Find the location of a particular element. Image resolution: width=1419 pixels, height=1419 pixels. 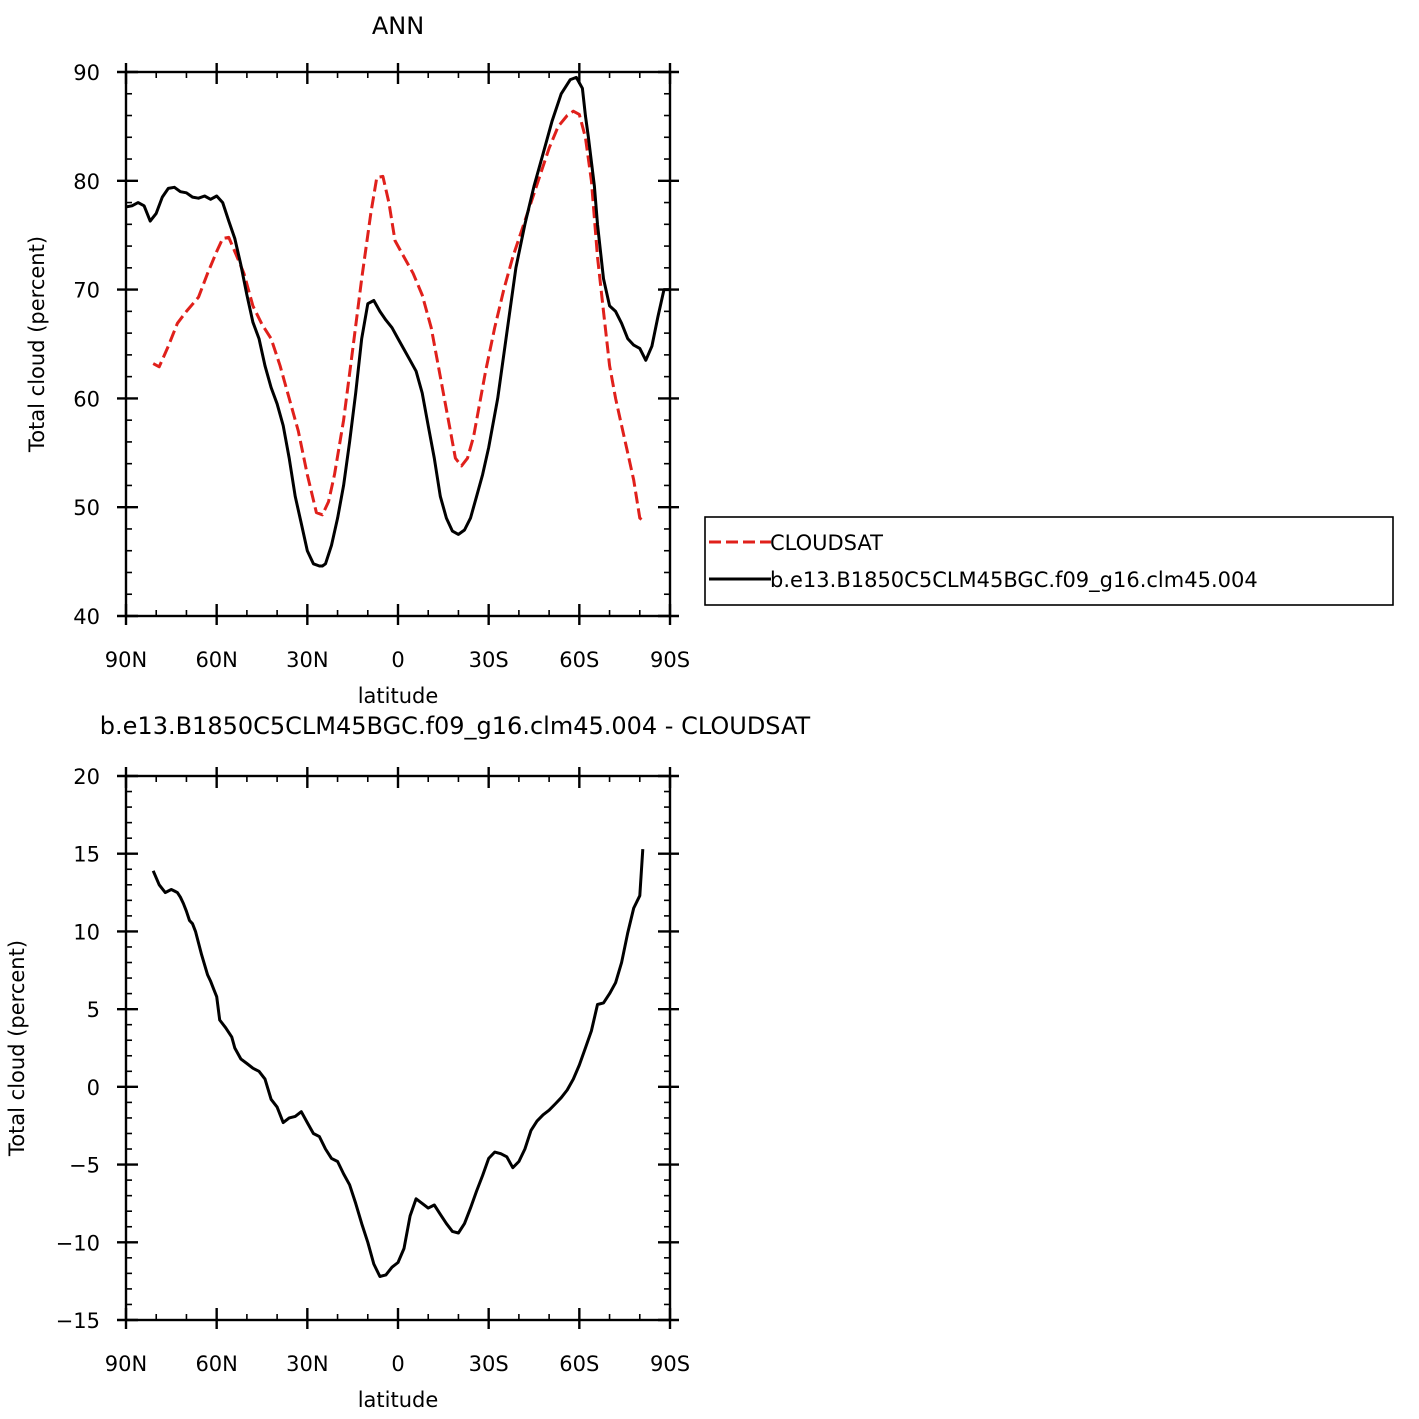

y-tick-label: −5 is located at coordinates (84, 1166).